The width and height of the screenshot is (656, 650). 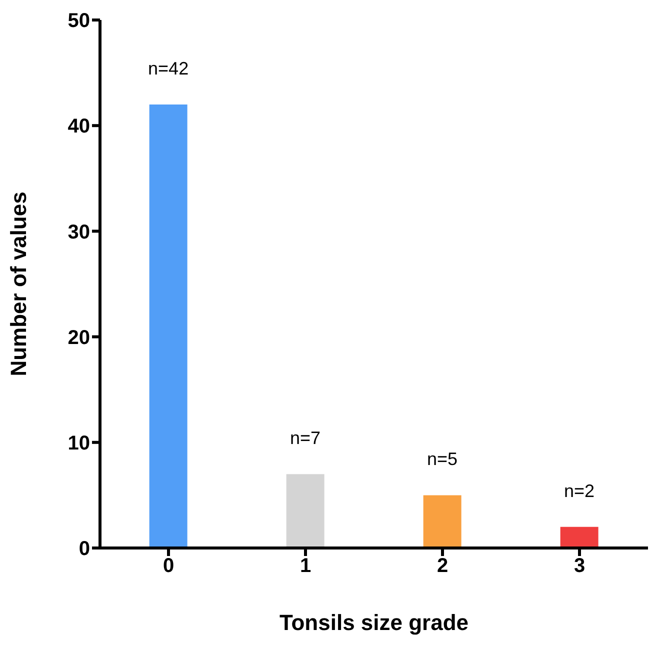 I want to click on x-tick-label: 2, so click(x=442, y=566).